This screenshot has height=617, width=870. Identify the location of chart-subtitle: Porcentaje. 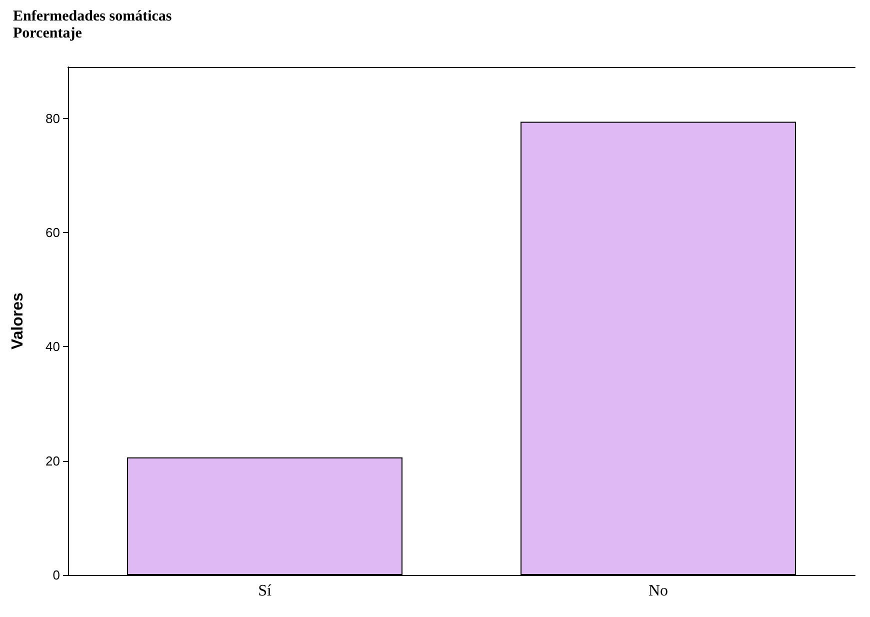
(47, 34).